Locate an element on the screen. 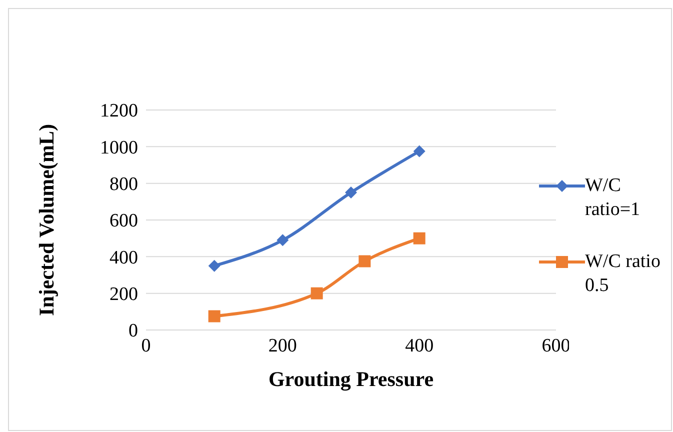  y-tick-label: 800 is located at coordinates (124, 185).